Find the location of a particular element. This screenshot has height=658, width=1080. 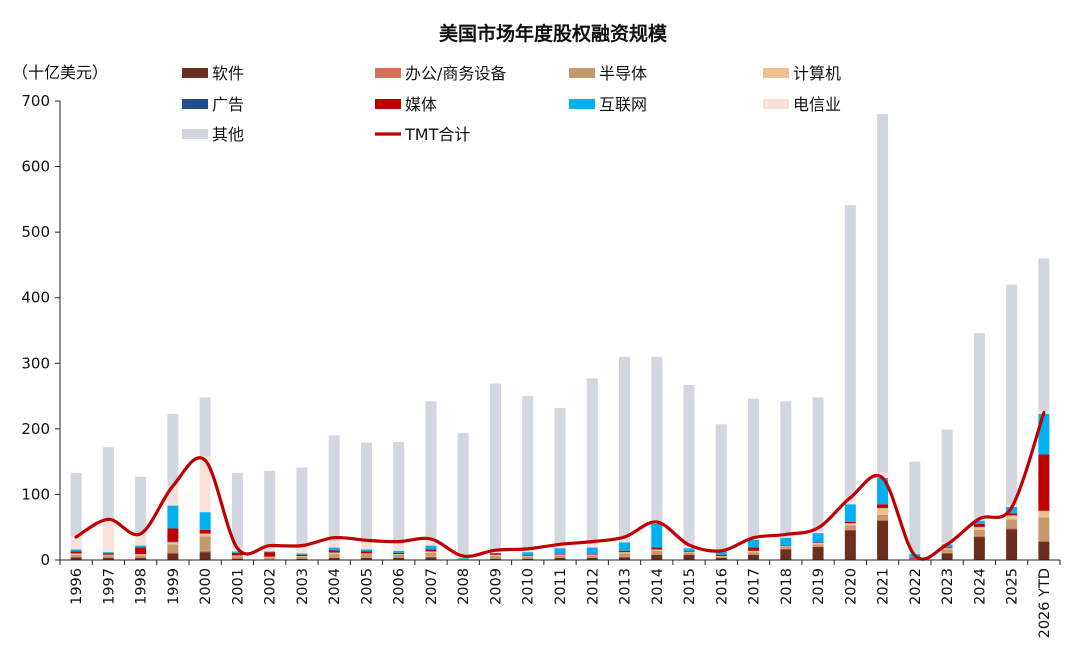

y-axis: 0 100 200 300 400 500 600 700 is located at coordinates (41, 330).